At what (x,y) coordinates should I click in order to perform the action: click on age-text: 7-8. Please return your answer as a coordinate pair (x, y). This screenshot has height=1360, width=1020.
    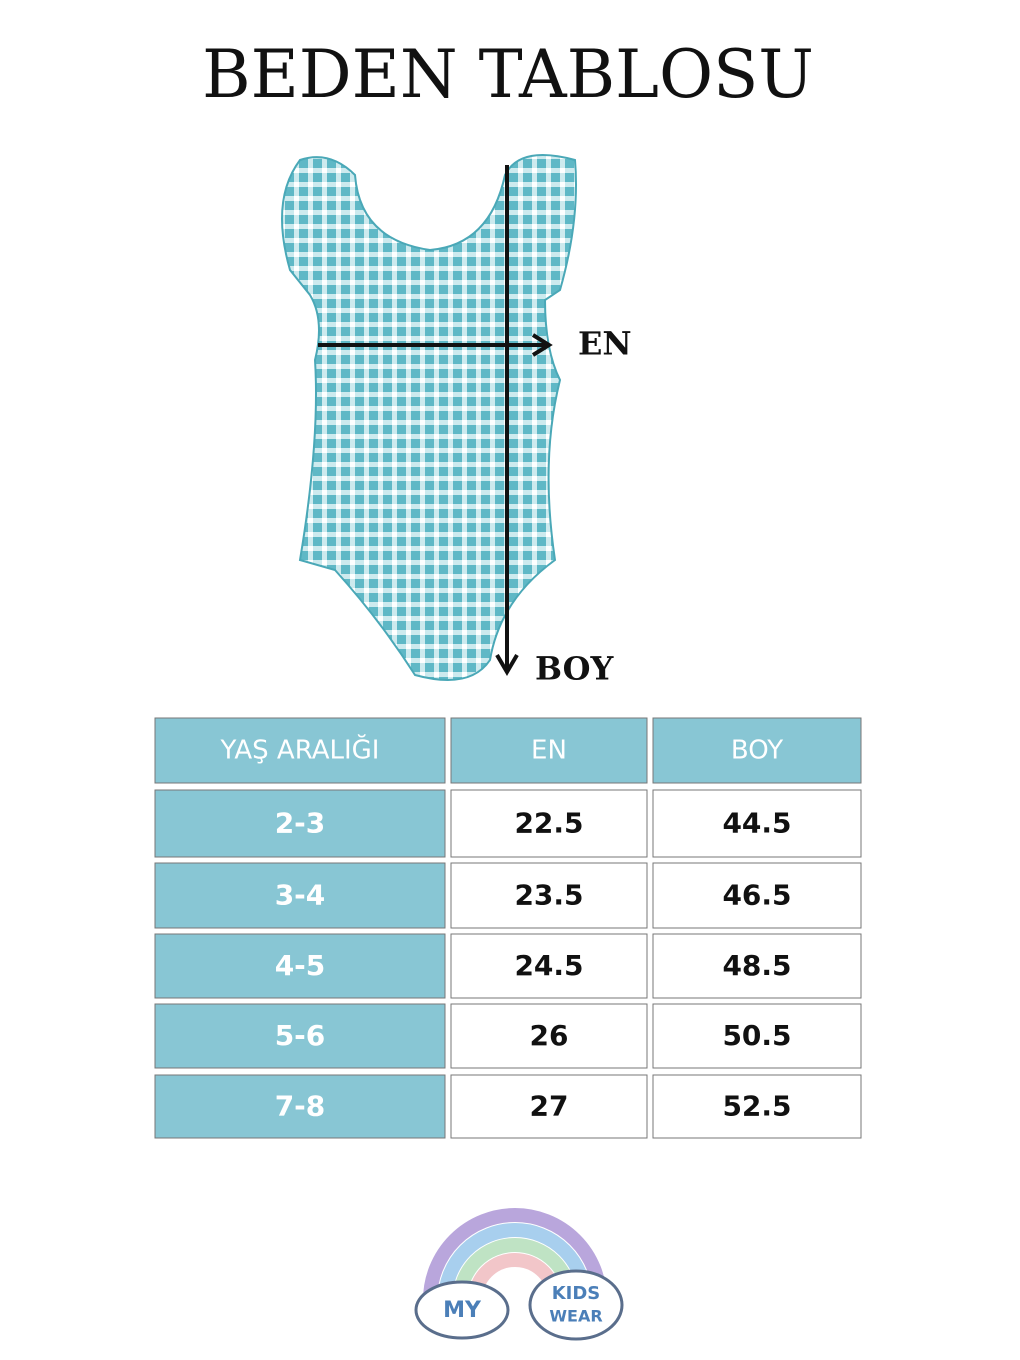
    Looking at the image, I should click on (300, 1106).